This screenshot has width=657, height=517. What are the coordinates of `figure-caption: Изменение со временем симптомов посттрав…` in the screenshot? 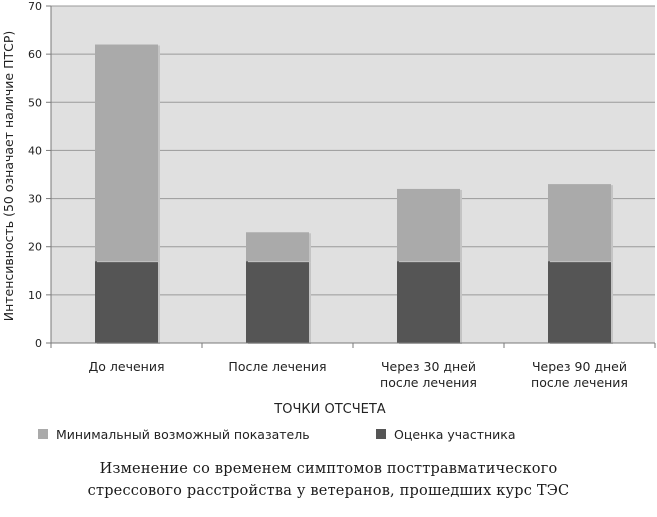 It's located at (328, 480).